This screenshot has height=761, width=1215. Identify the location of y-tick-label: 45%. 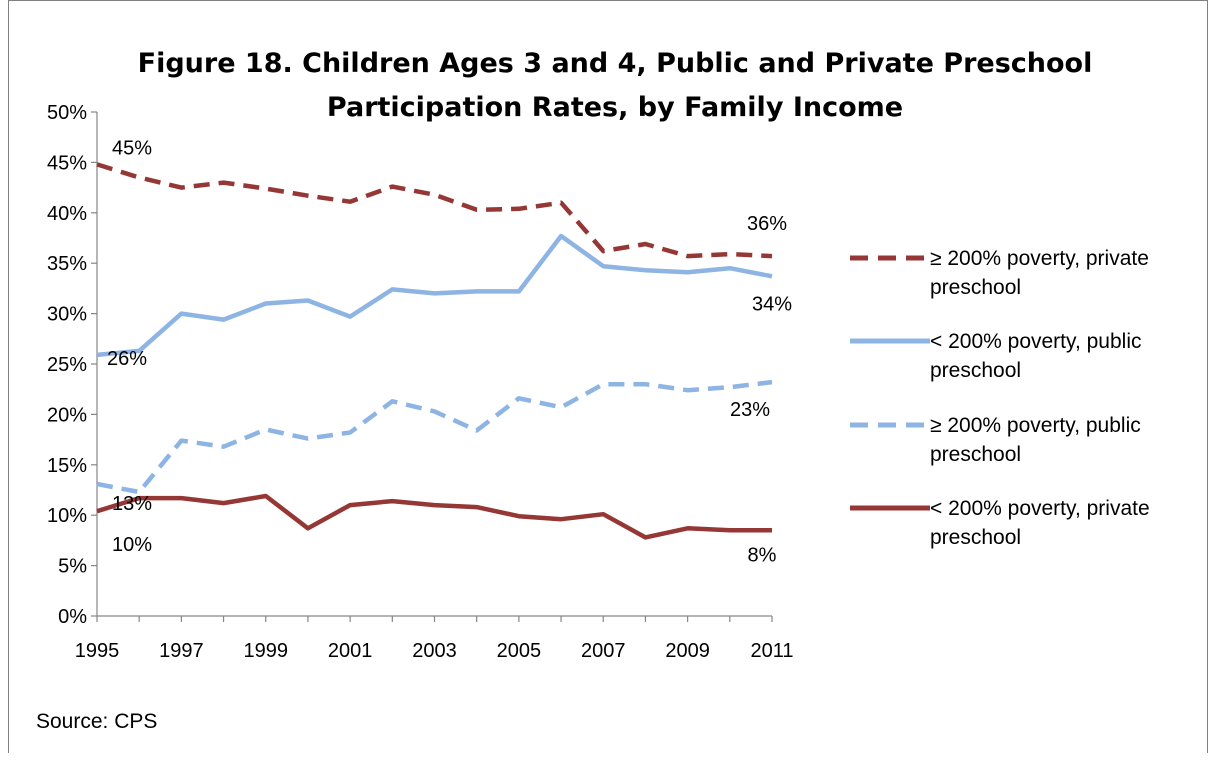
(67, 163).